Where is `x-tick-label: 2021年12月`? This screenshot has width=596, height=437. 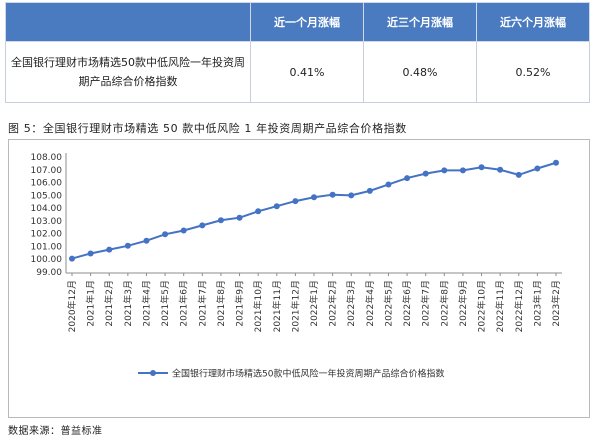 x-tick-label: 2021年12月 is located at coordinates (295, 306).